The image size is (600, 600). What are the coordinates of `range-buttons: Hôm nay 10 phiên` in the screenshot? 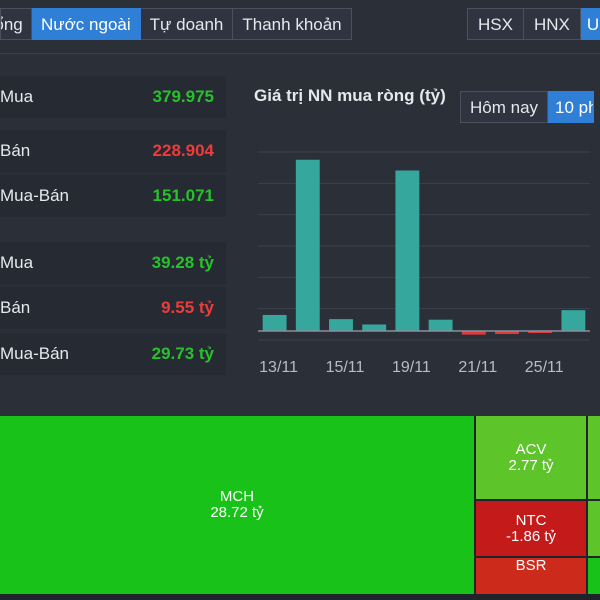 It's located at (527, 107).